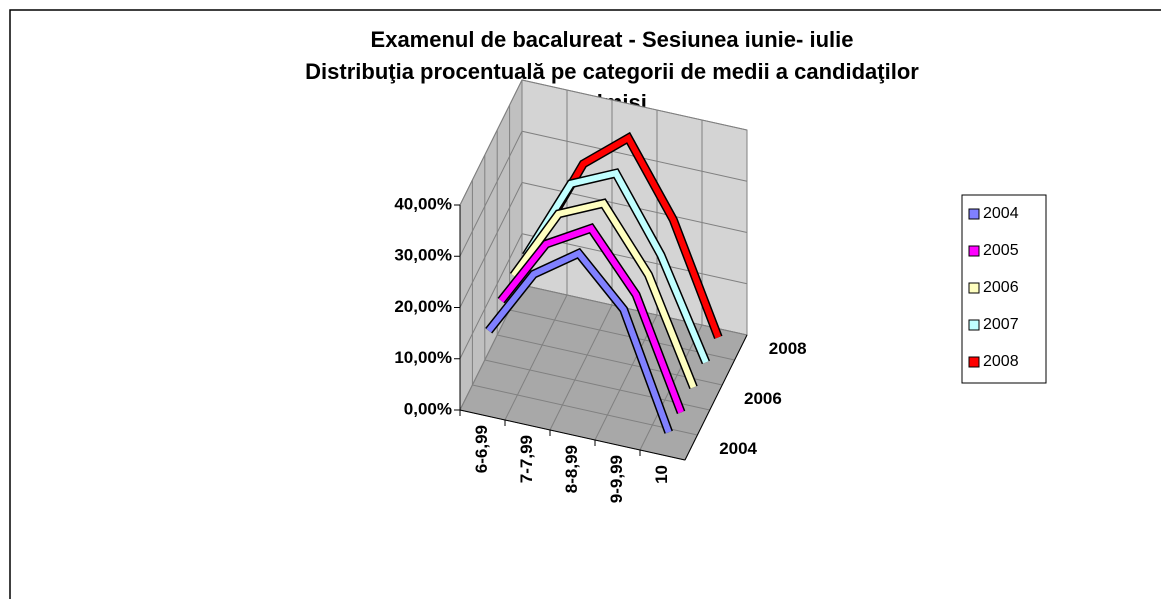 The image size is (1161, 599). Describe the element at coordinates (788, 348) in the screenshot. I see `z-tick-label: 2008` at that location.